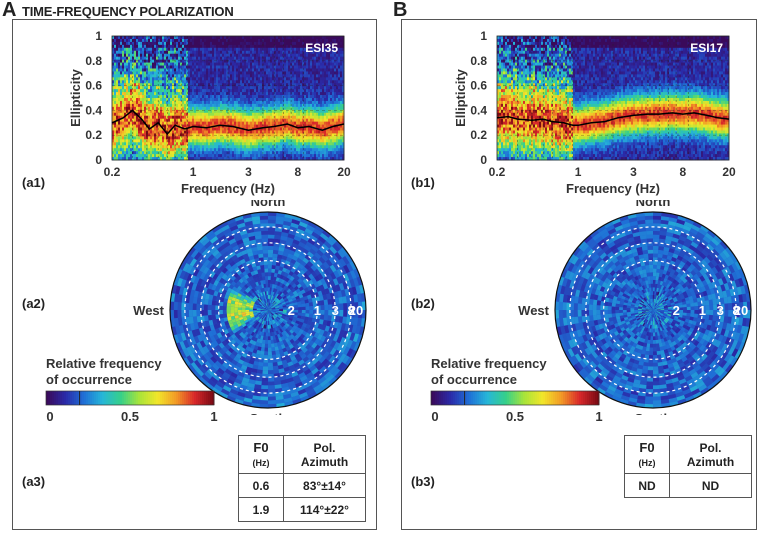 This screenshot has height=534, width=761. I want to click on sub-label-a2: (a2), so click(34, 303).